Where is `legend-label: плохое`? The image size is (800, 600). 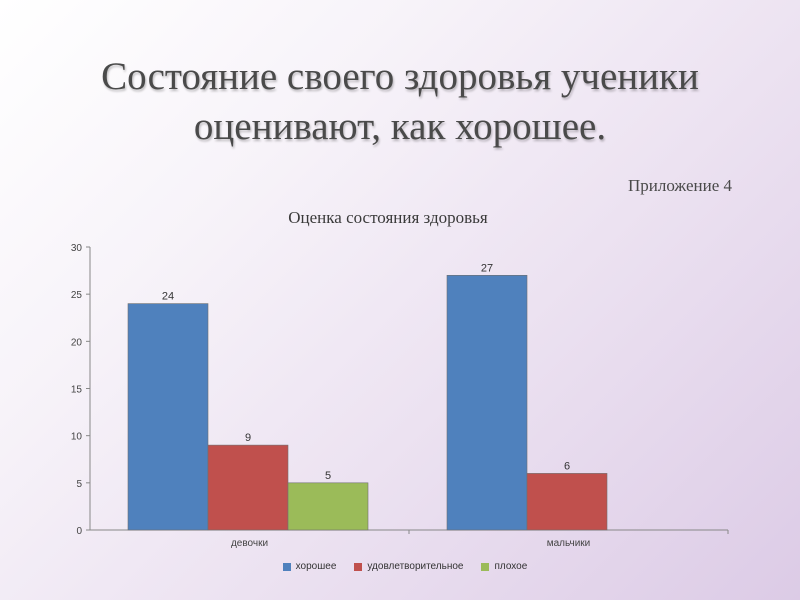 legend-label: плохое is located at coordinates (511, 566).